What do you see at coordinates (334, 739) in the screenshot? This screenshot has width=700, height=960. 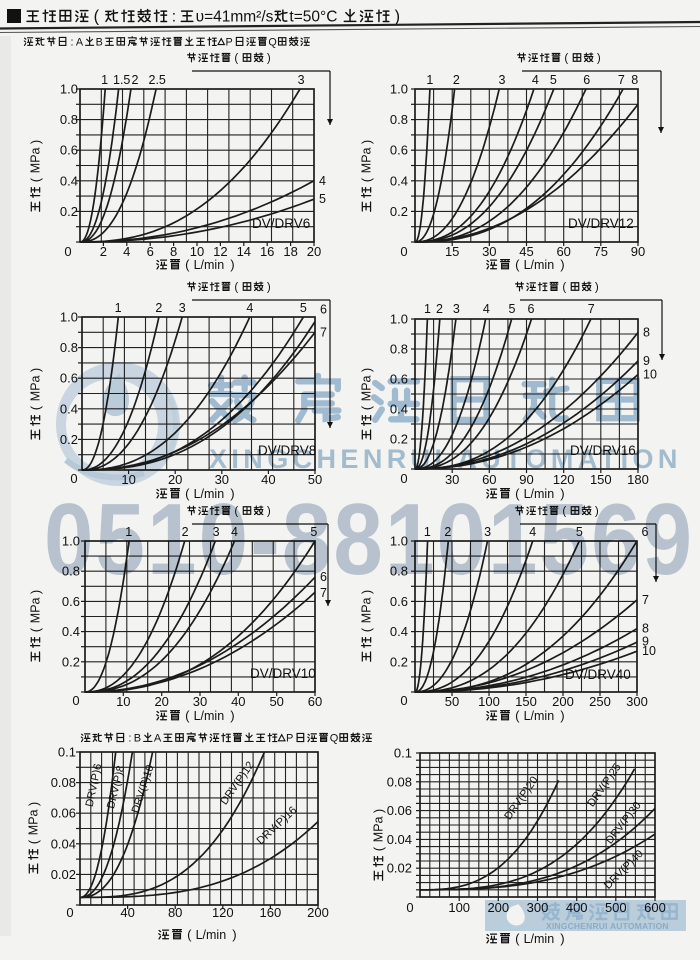 I see `svg-text: Q` at bounding box center [334, 739].